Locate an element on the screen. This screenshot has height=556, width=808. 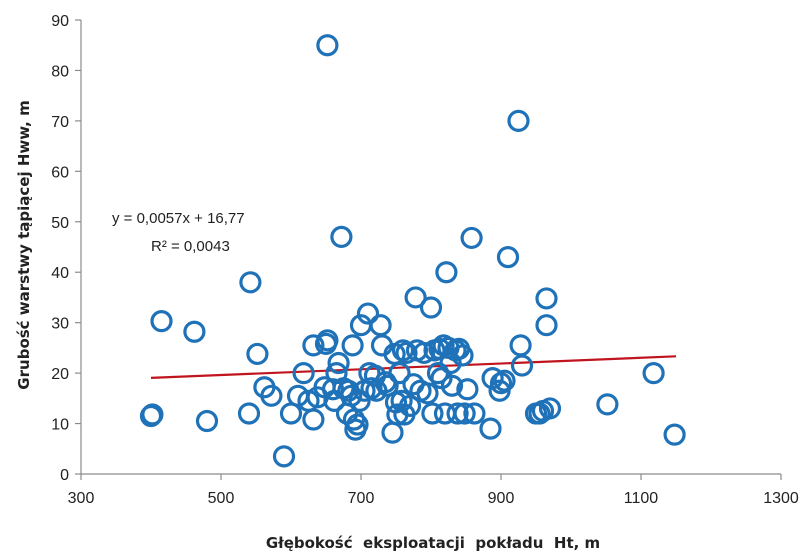
x-tick-label: 1300 is located at coordinates (781, 498).